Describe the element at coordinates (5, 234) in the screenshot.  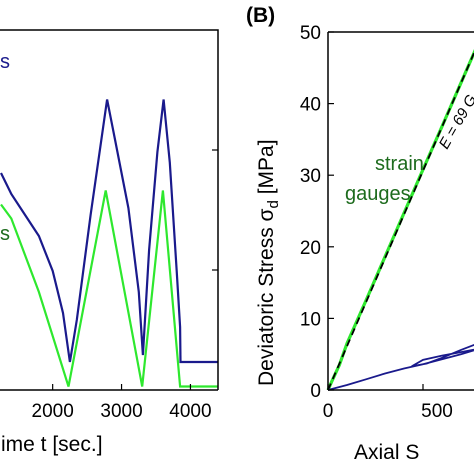
I see `left-annotation-green: s` at that location.